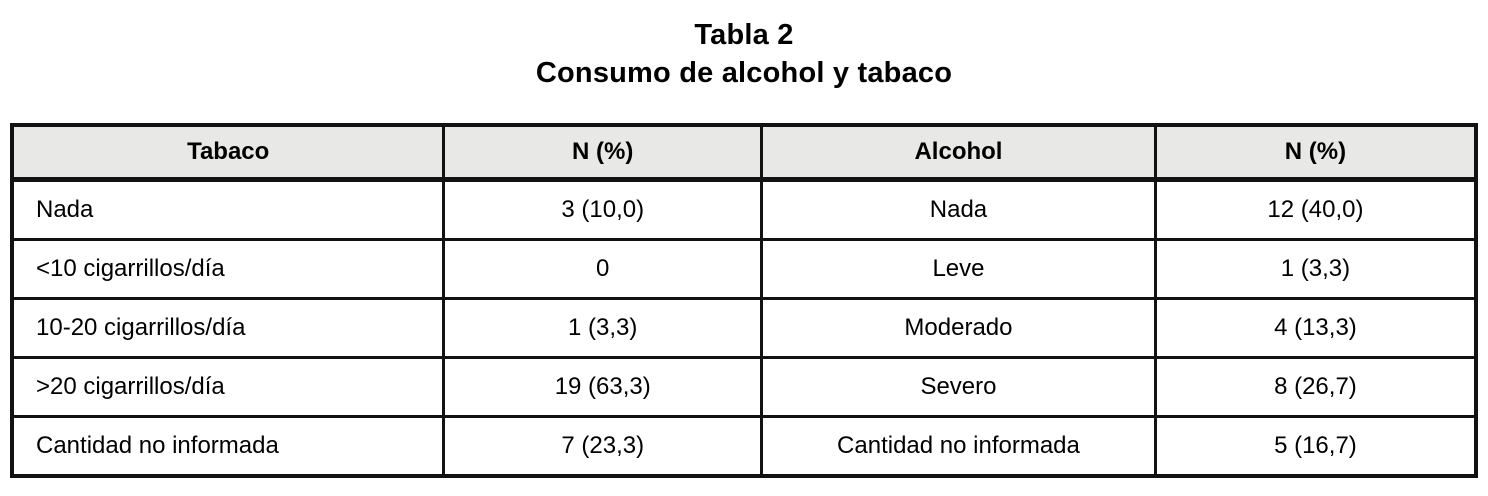  Describe the element at coordinates (228, 327) in the screenshot. I see `table-cell: 10-20 cigarrillos/día` at that location.